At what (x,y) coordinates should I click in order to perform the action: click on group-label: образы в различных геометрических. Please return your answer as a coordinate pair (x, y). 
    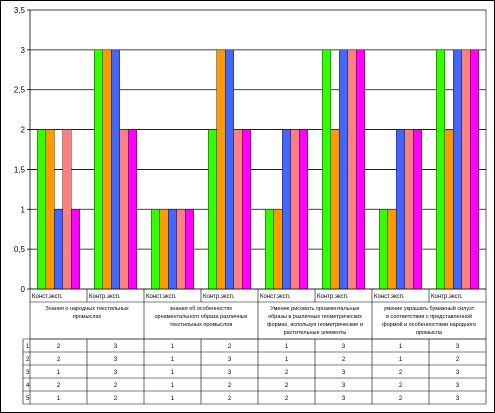
    Looking at the image, I should click on (315, 317).